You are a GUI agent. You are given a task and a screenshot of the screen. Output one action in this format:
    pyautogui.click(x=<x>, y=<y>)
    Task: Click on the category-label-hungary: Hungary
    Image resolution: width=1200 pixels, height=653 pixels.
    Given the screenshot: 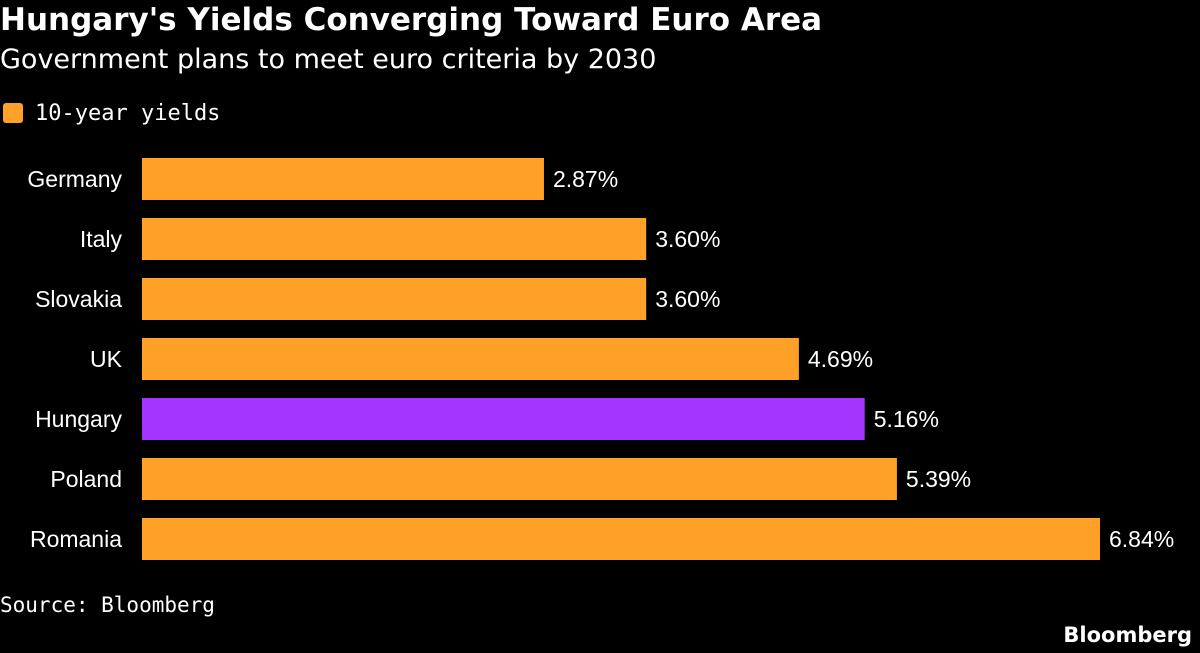 What is the action you would take?
    pyautogui.click(x=78, y=419)
    